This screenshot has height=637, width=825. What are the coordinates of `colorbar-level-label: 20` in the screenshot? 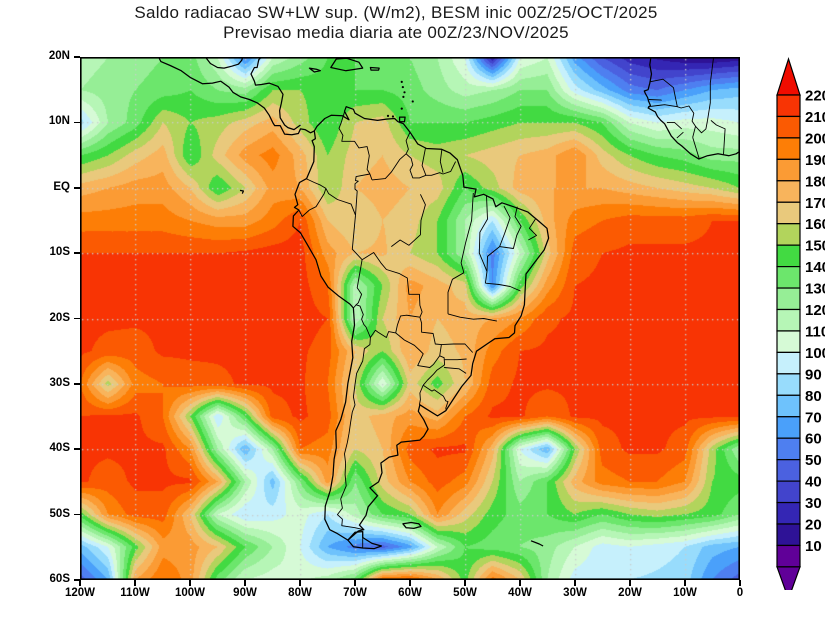 It's located at (813, 525).